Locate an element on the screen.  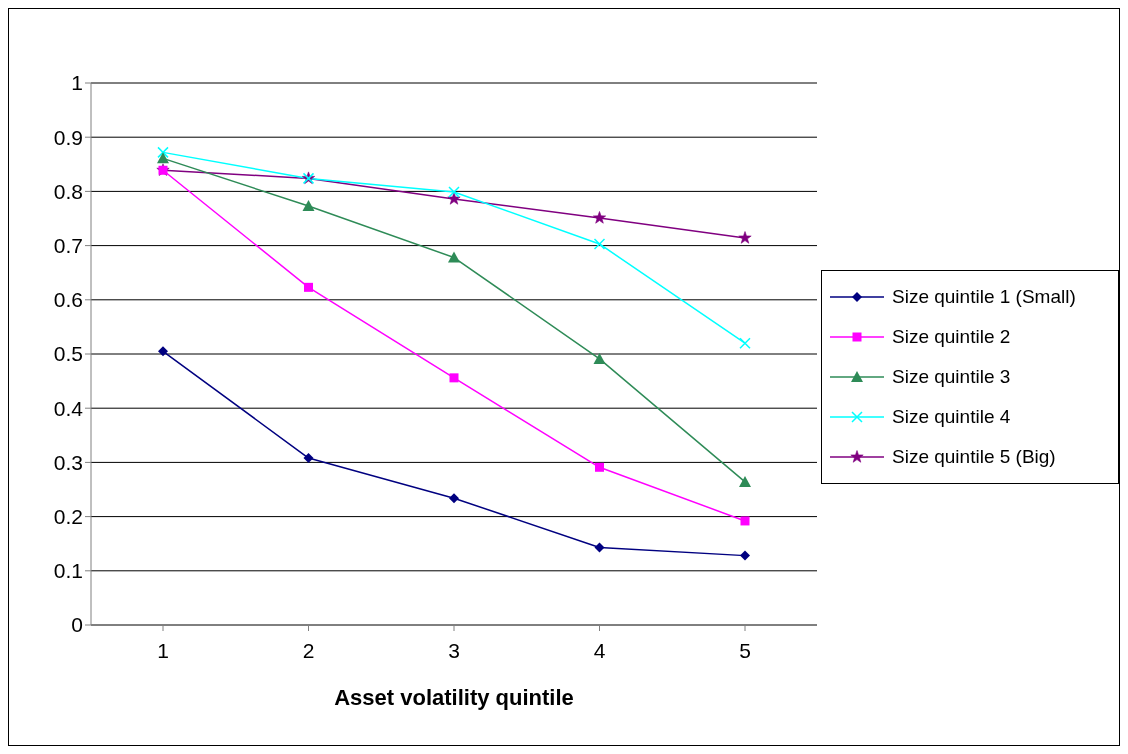
y-tick-label: 0 is located at coordinates (77, 625).